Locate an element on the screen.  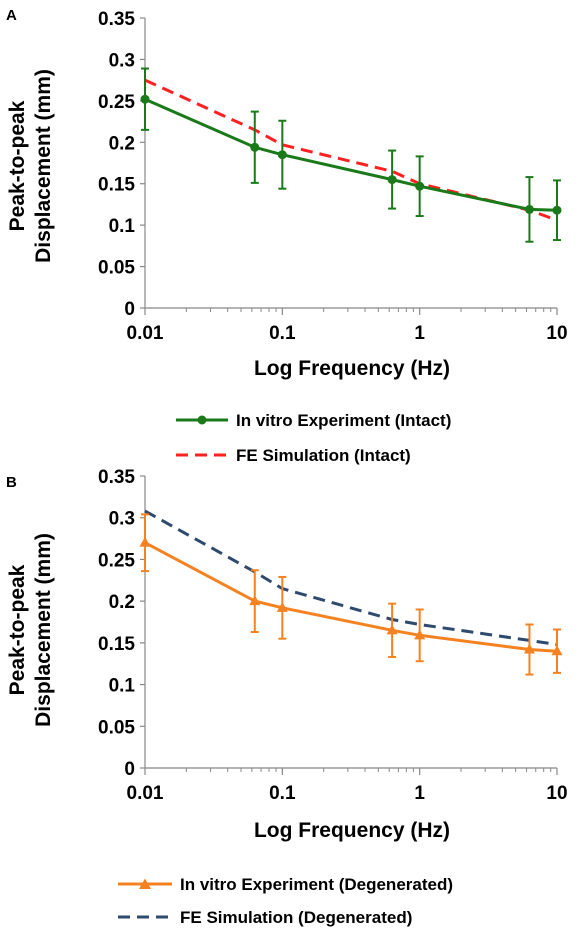
panel-a-ylabel-line2: Displacement (mm) is located at coordinates (43, 166).